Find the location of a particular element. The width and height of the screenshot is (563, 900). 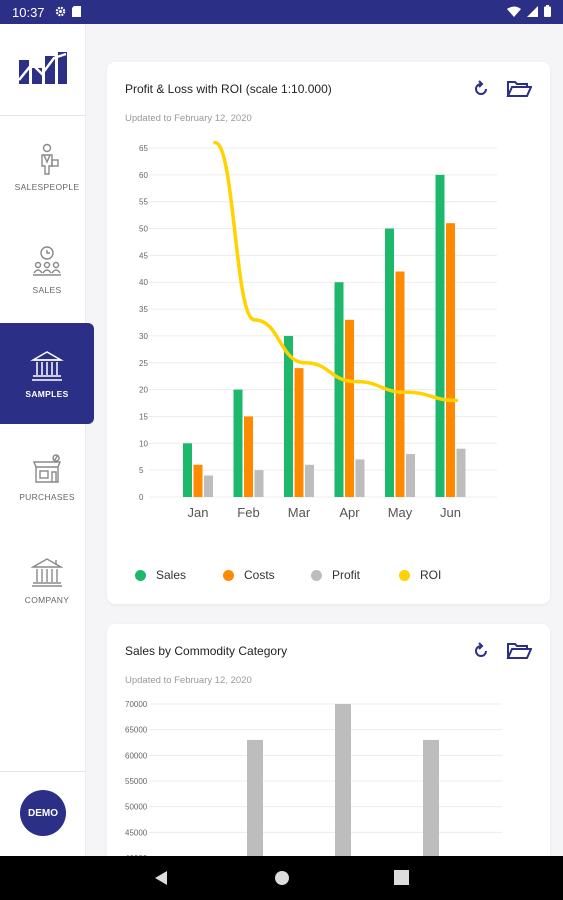

card-title: Profit & Loss with ROI (scale 1:10.000) is located at coordinates (228, 89).